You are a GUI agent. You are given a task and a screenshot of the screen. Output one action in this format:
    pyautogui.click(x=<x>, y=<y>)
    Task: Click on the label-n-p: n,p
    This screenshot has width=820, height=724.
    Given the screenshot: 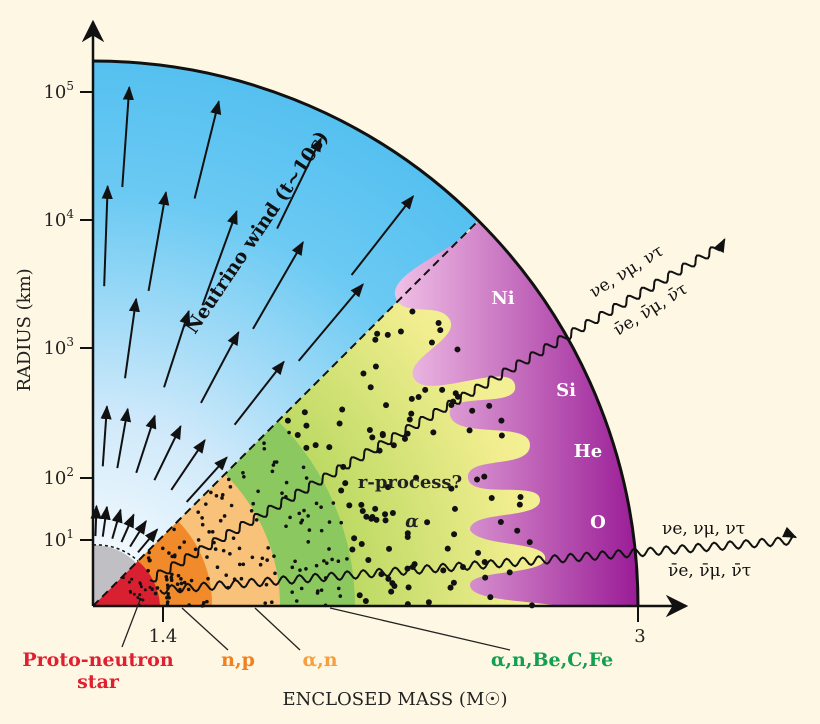 What is the action you would take?
    pyautogui.click(x=238, y=660)
    